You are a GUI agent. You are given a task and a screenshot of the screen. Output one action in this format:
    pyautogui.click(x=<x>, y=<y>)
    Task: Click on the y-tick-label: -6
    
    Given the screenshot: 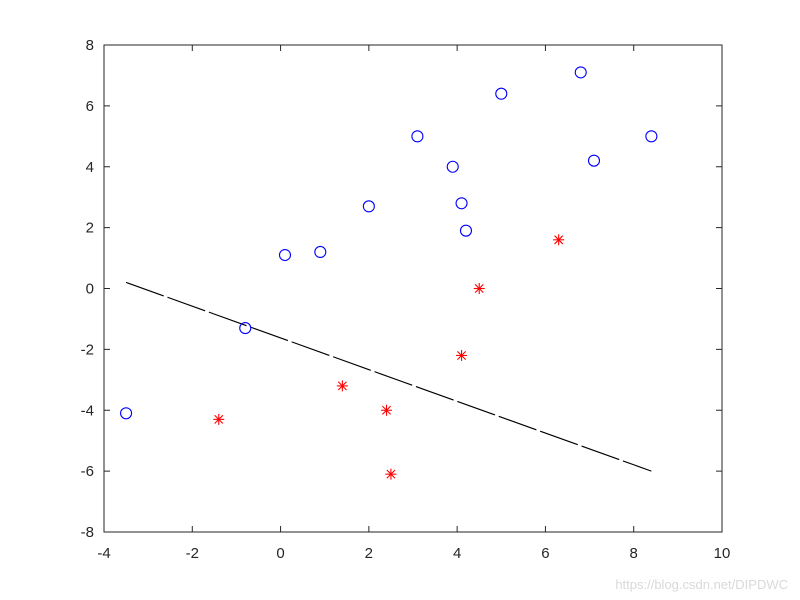 What is the action you would take?
    pyautogui.click(x=87, y=471)
    